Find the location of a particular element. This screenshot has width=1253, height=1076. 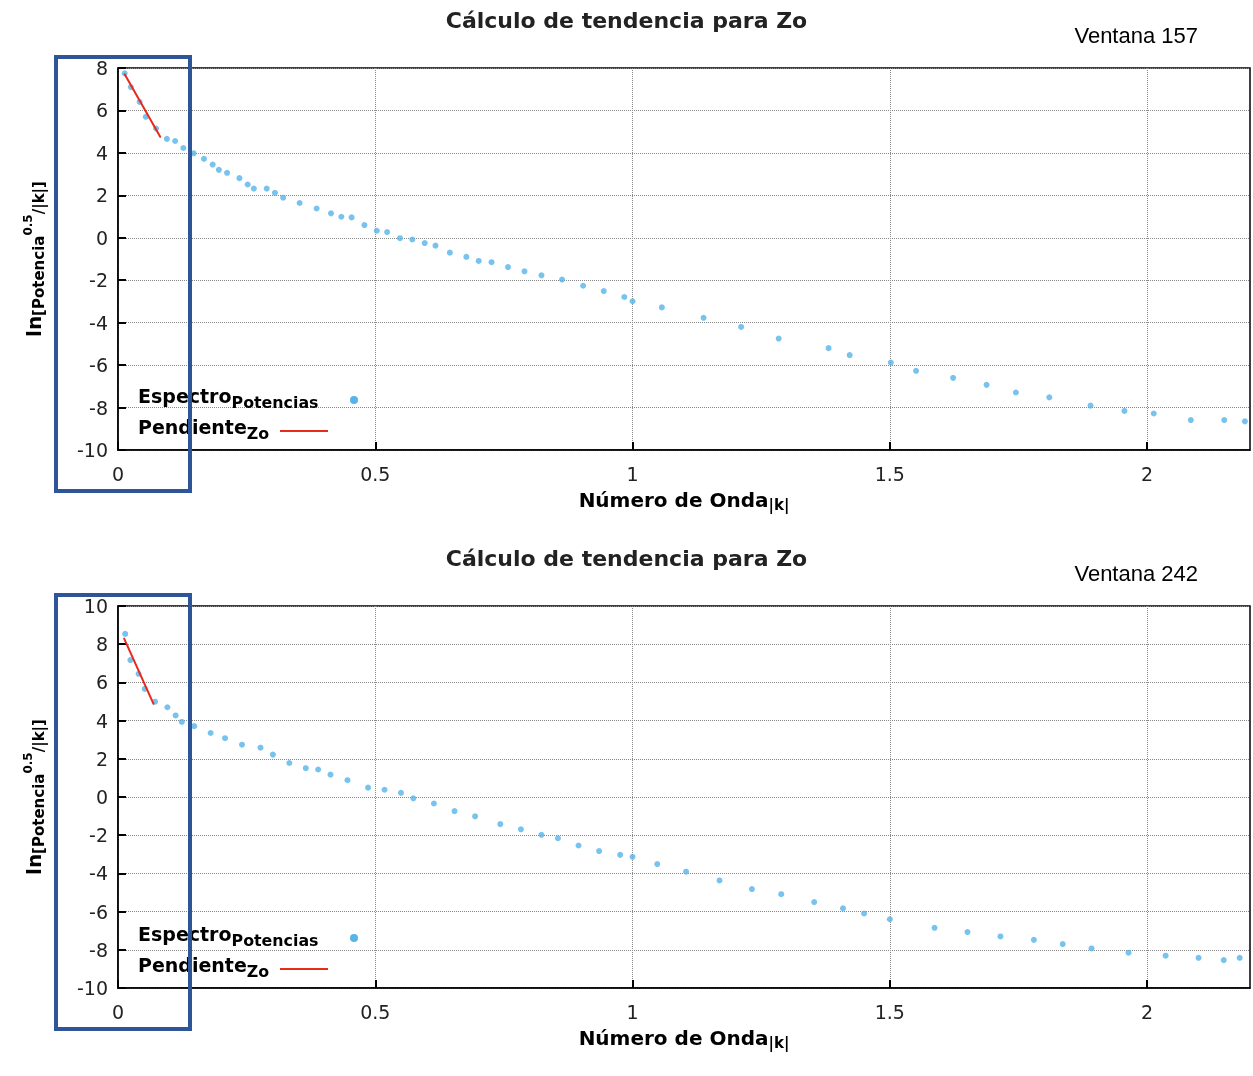

text: Ventana 157 is located at coordinates (1136, 35).